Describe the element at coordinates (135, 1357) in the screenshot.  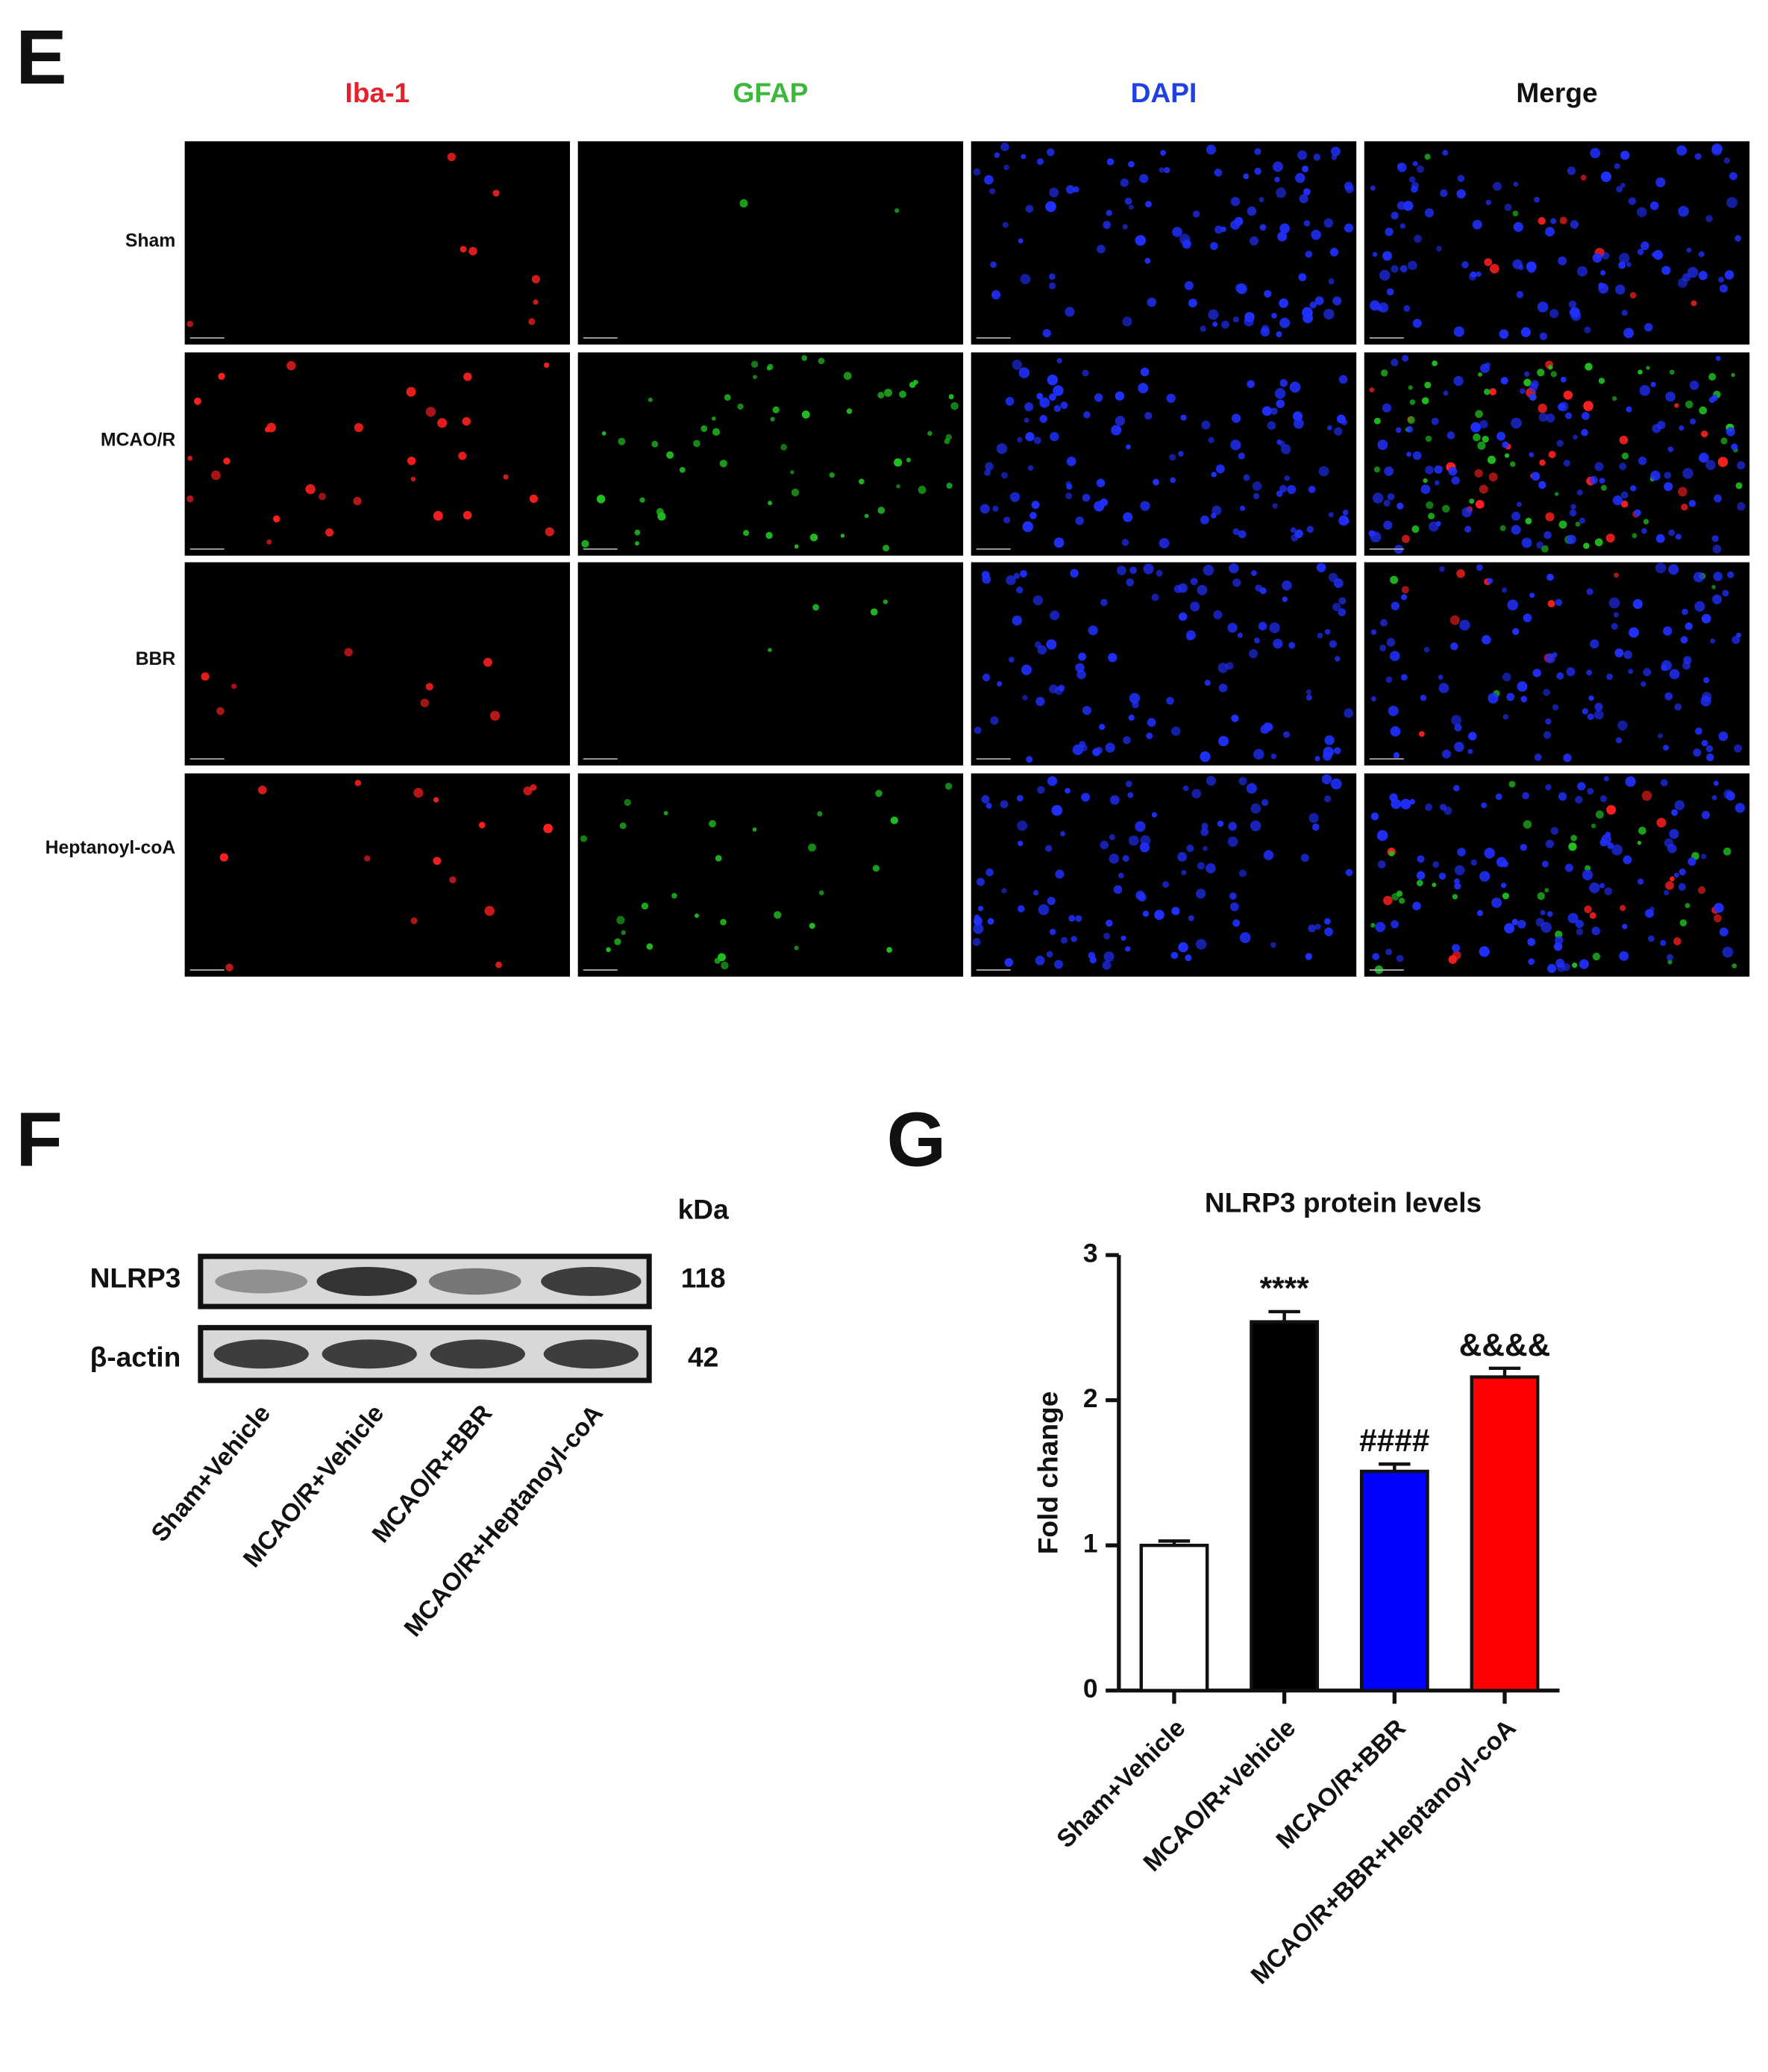
I see `protein-label: β-actin` at that location.